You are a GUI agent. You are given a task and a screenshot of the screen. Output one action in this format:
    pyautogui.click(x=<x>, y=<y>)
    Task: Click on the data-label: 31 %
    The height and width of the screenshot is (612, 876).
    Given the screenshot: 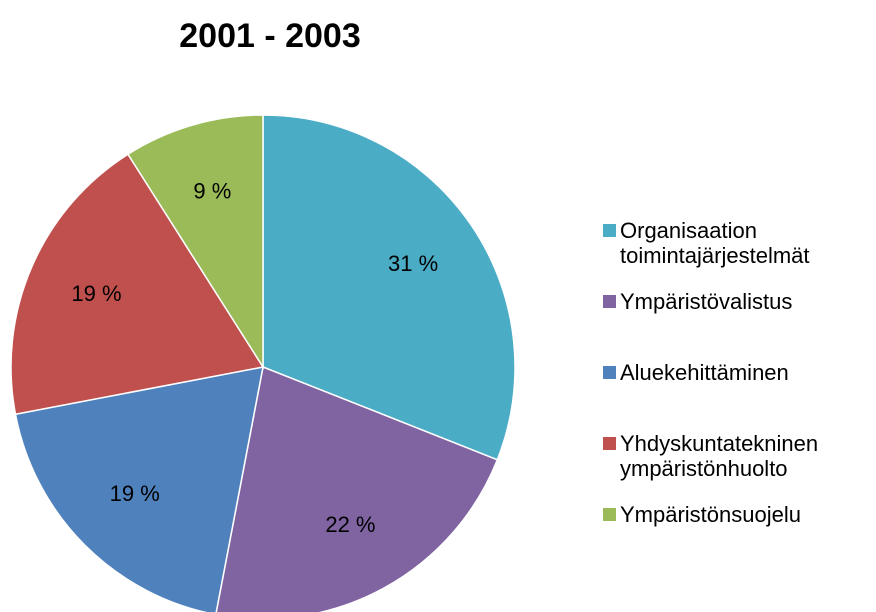 What is the action you would take?
    pyautogui.click(x=413, y=263)
    